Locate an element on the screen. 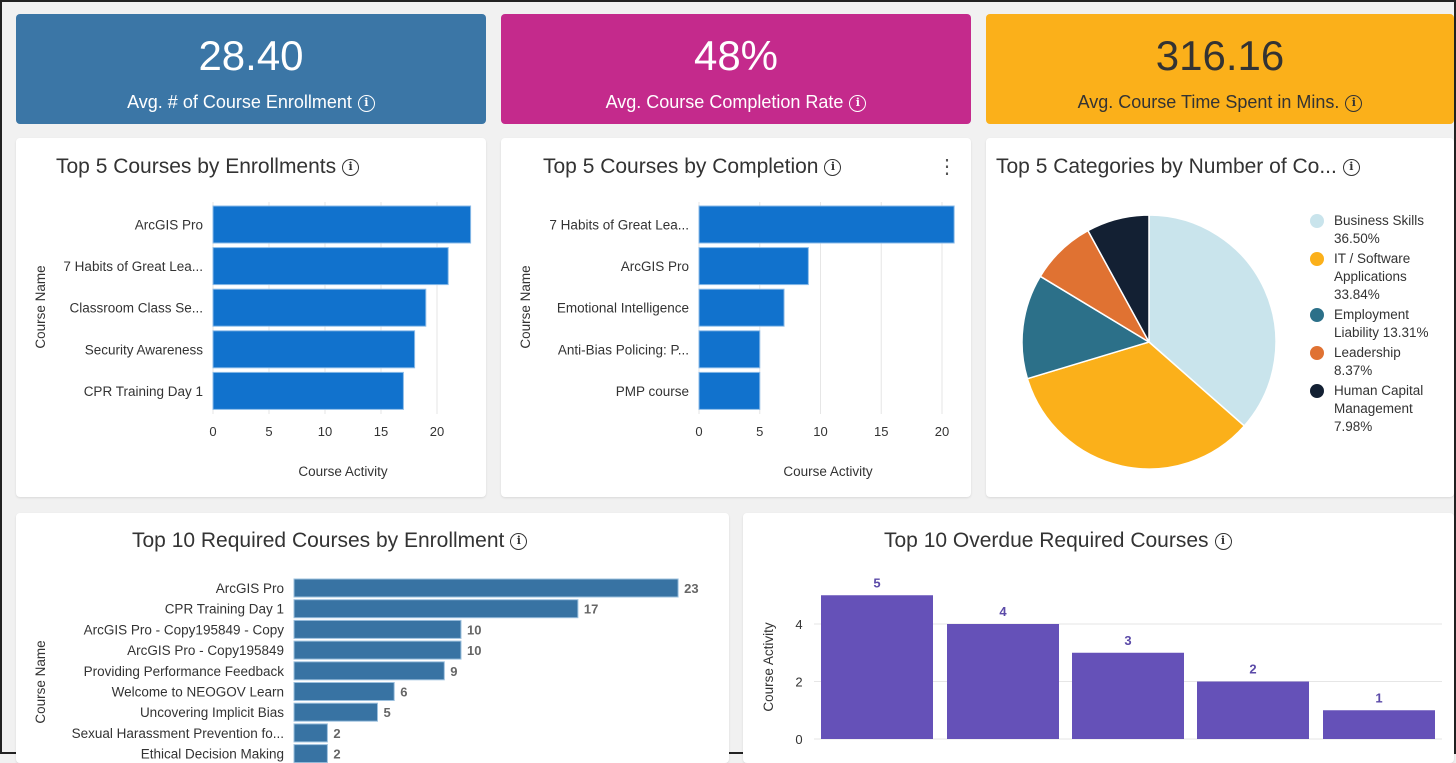 This screenshot has width=1456, height=763. kpi-time-spent: 316.16 Avg. Course Time Spent in Mins. i is located at coordinates (1220, 69).